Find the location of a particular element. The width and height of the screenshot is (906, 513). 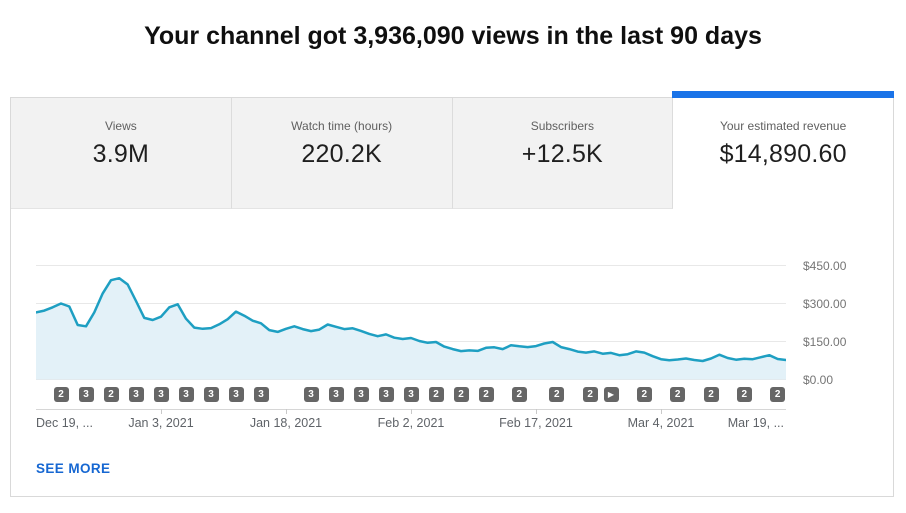

y-axis-label: $150.00 is located at coordinates (825, 342).